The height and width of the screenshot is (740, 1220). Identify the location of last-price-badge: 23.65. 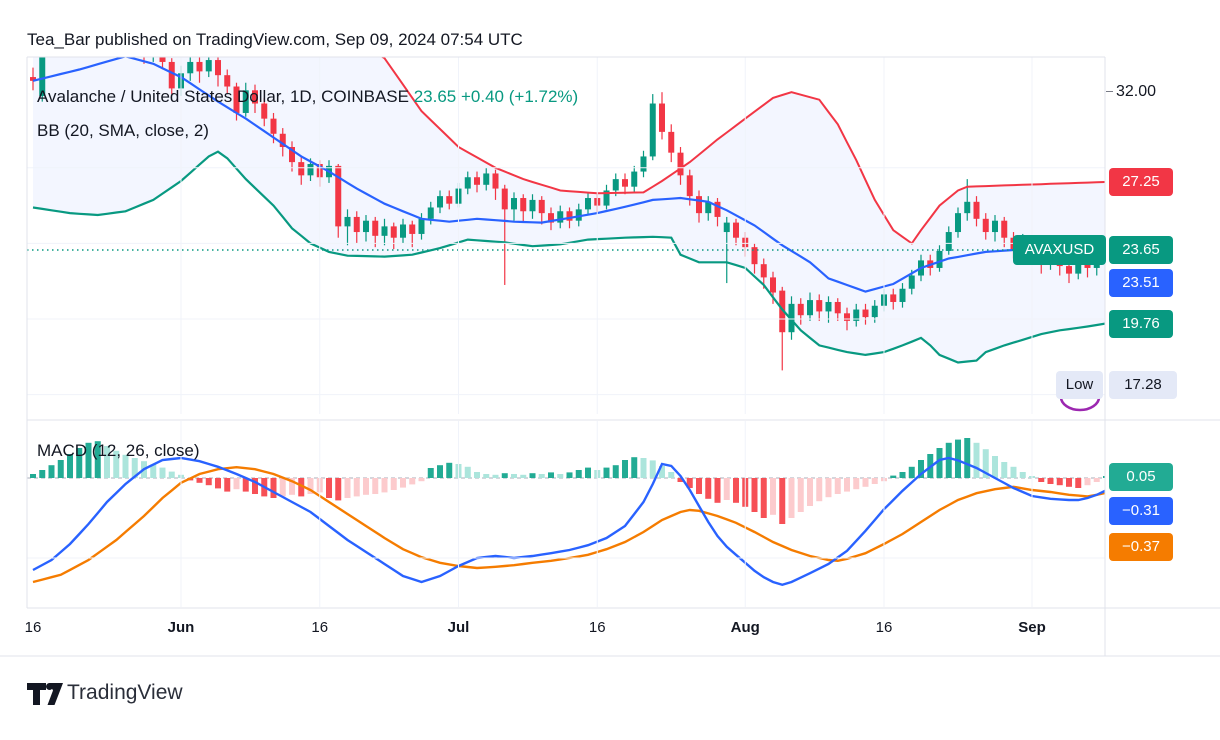
(1141, 250).